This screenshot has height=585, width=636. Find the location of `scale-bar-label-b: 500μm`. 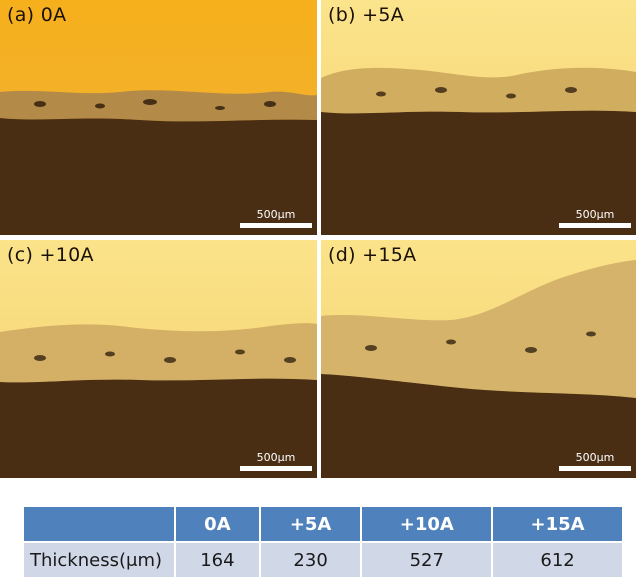

scale-bar-label-b: 500μm is located at coordinates (595, 214).